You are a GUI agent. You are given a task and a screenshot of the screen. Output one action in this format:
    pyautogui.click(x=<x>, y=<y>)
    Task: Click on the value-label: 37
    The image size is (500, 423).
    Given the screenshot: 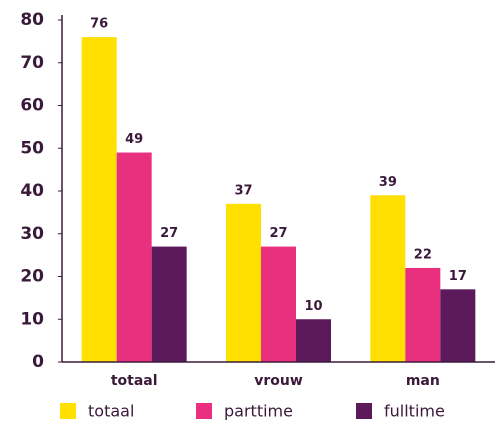 What is the action you would take?
    pyautogui.click(x=243, y=190)
    